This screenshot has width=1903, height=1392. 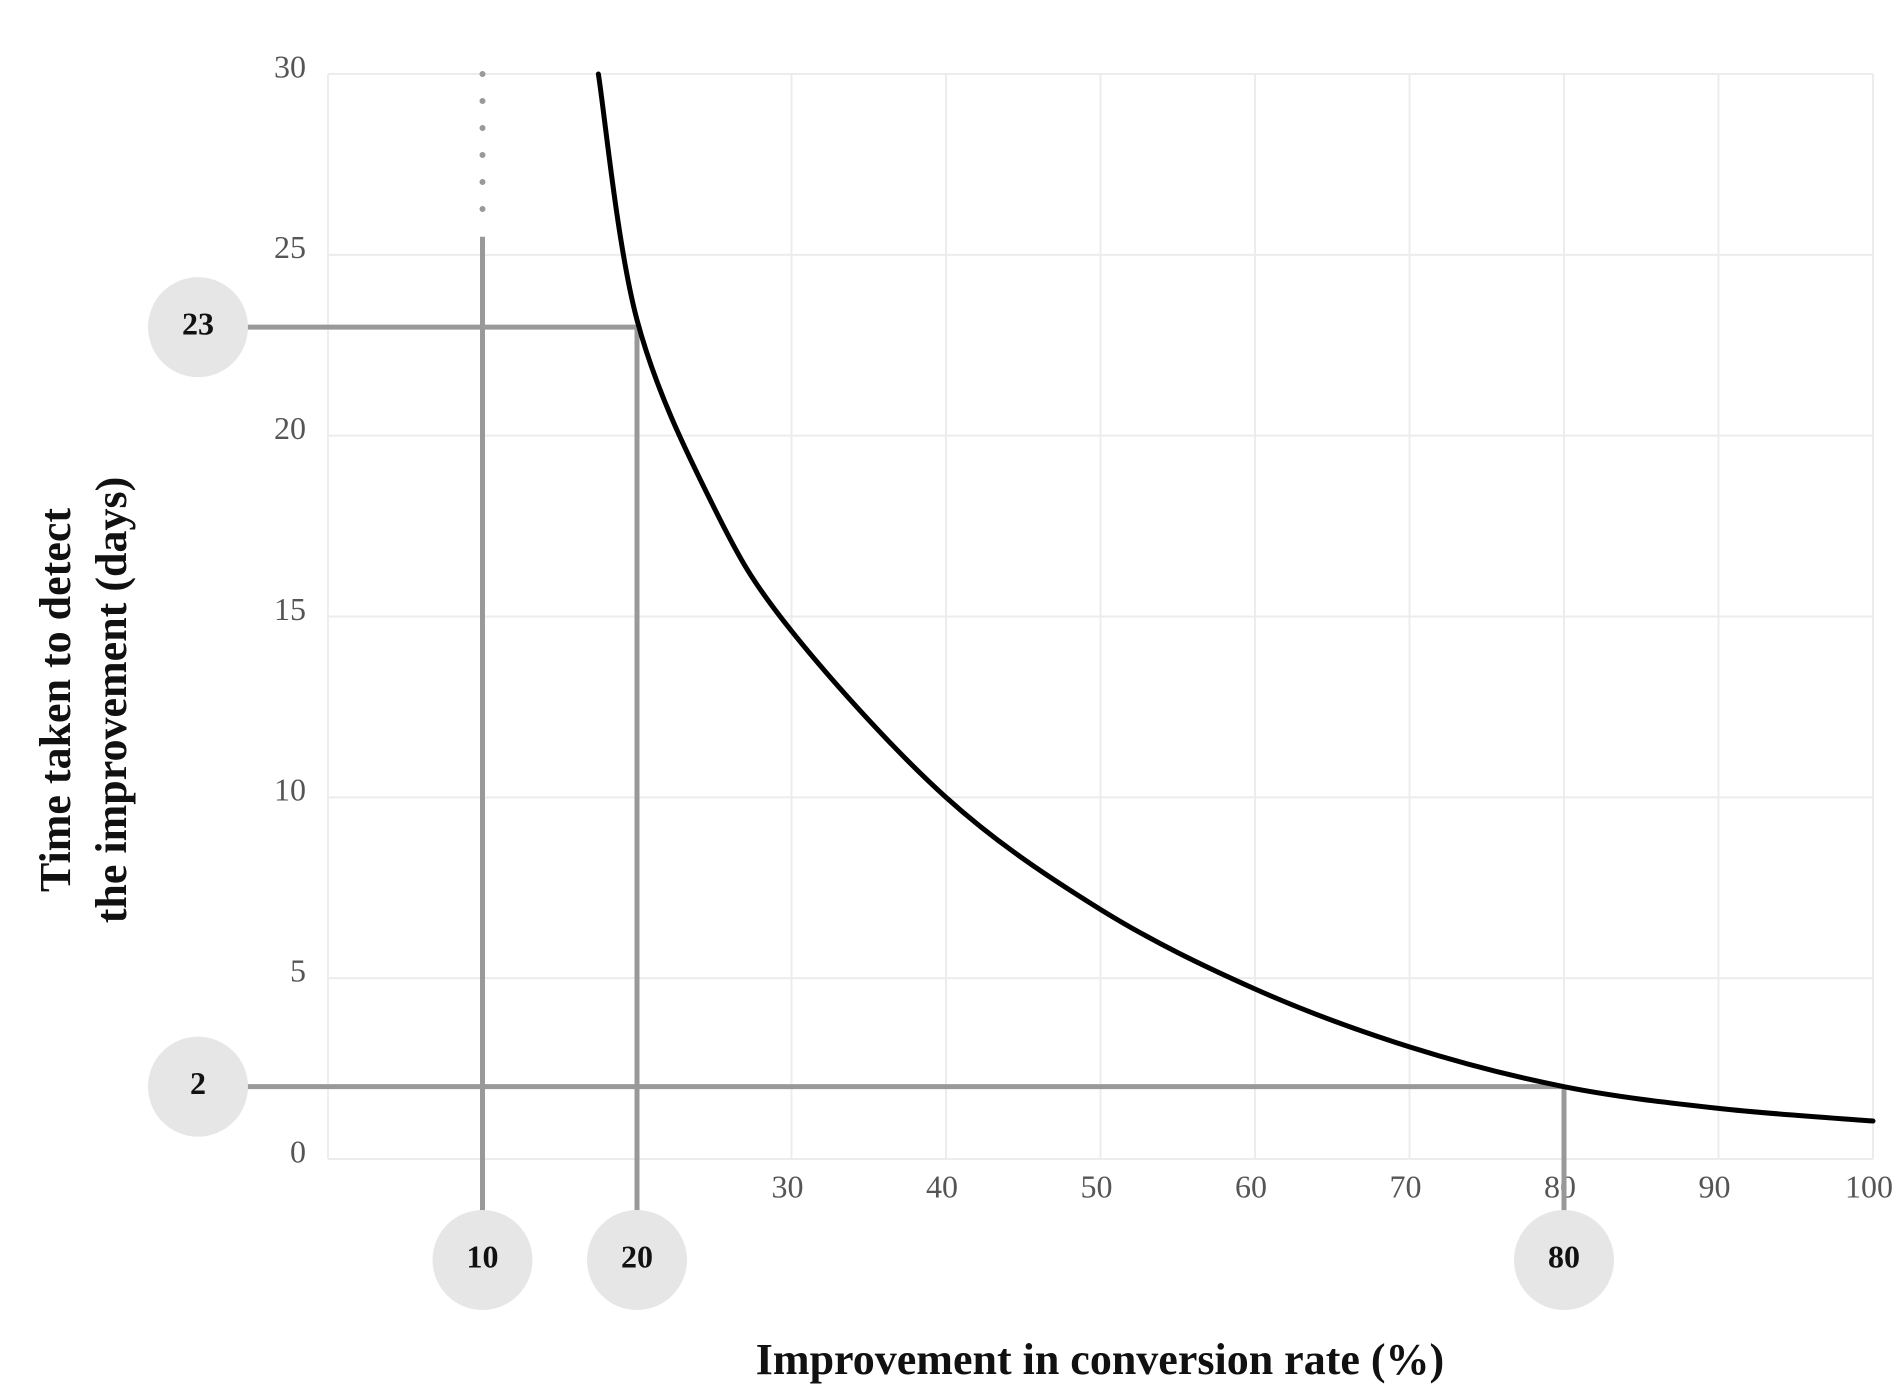 I want to click on y-axis-title-line: Time taken to detect, so click(x=55, y=700).